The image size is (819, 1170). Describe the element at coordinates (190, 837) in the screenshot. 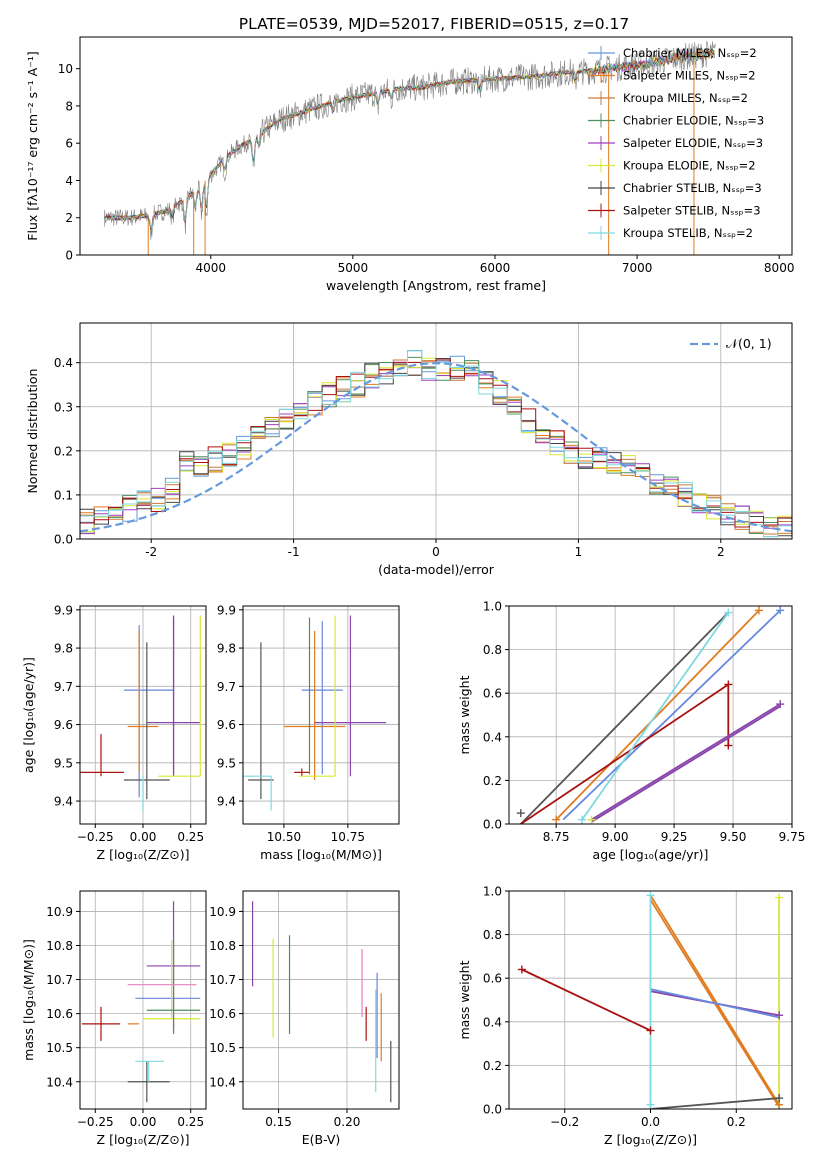

I see `x-tick-label: 0.25` at that location.